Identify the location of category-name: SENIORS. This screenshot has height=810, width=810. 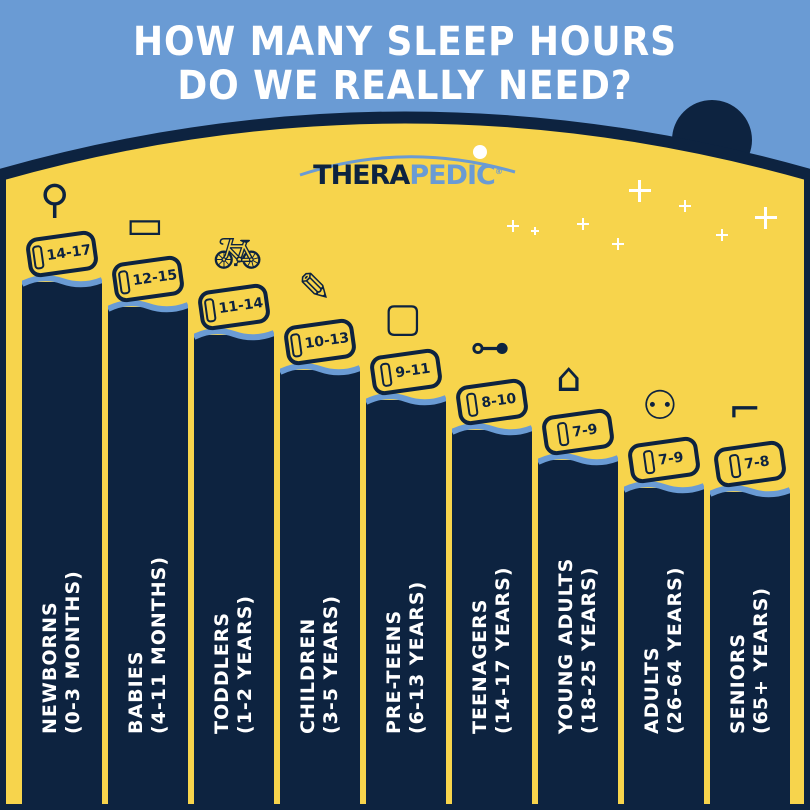
(738, 683).